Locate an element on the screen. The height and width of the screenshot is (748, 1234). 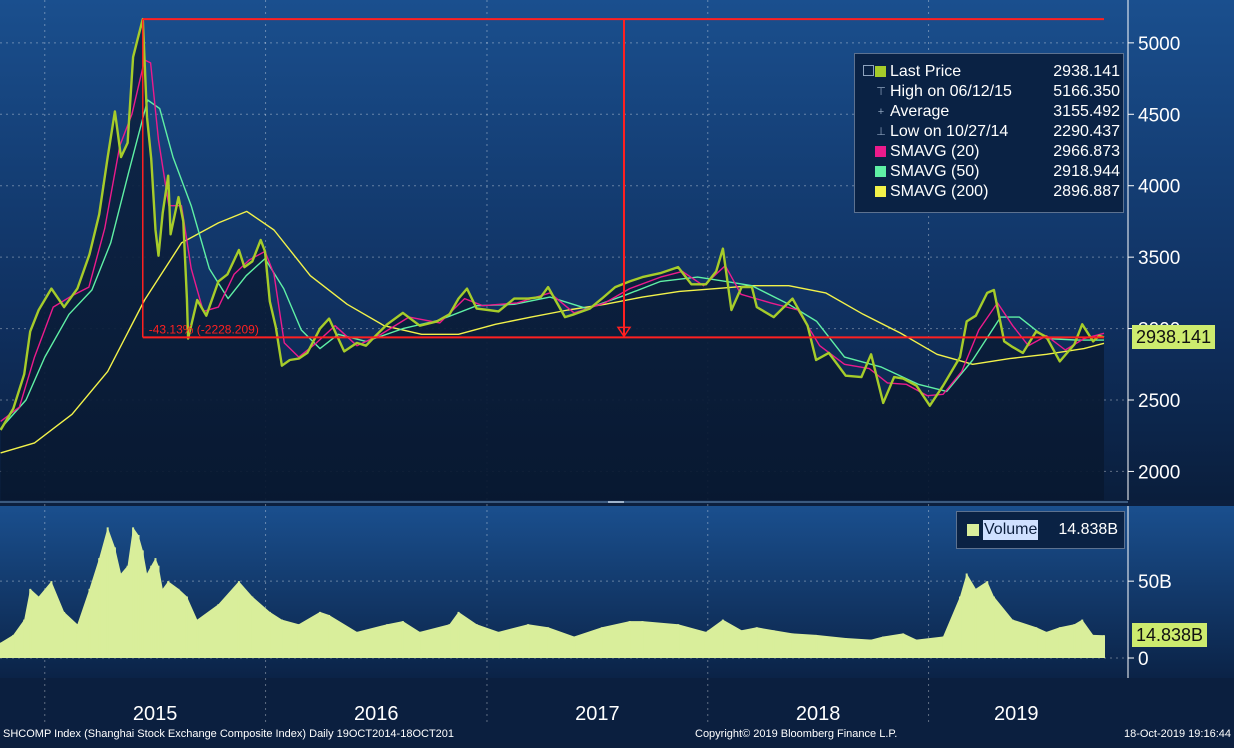
legend-swatch-sma20 is located at coordinates (880, 151).